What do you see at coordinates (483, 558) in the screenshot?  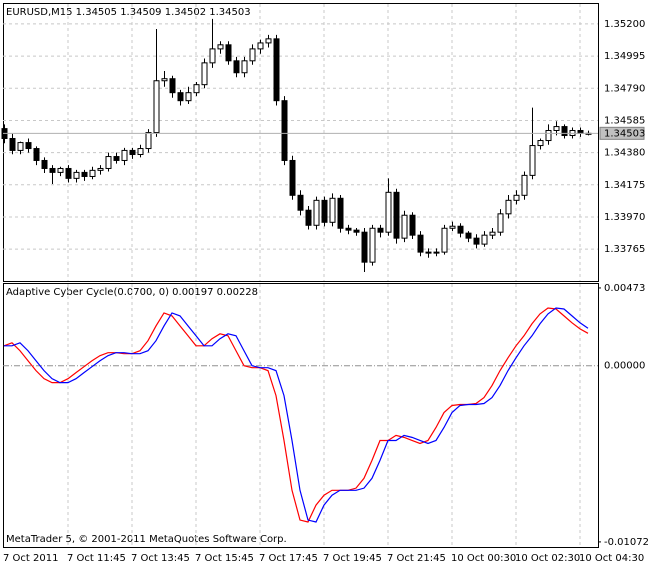 I see `x-tick-label: 10 Oct 00:30` at bounding box center [483, 558].